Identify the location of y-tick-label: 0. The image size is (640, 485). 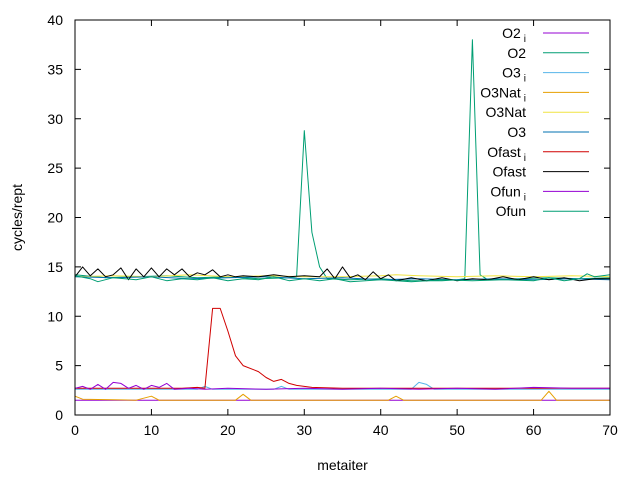
(59, 415).